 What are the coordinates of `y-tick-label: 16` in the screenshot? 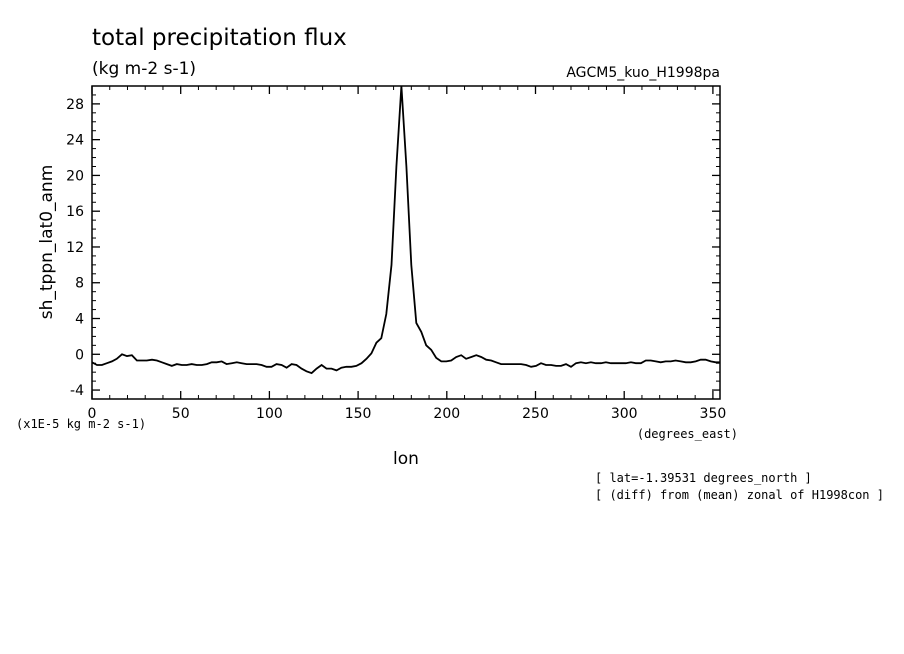 It's located at (75, 212).